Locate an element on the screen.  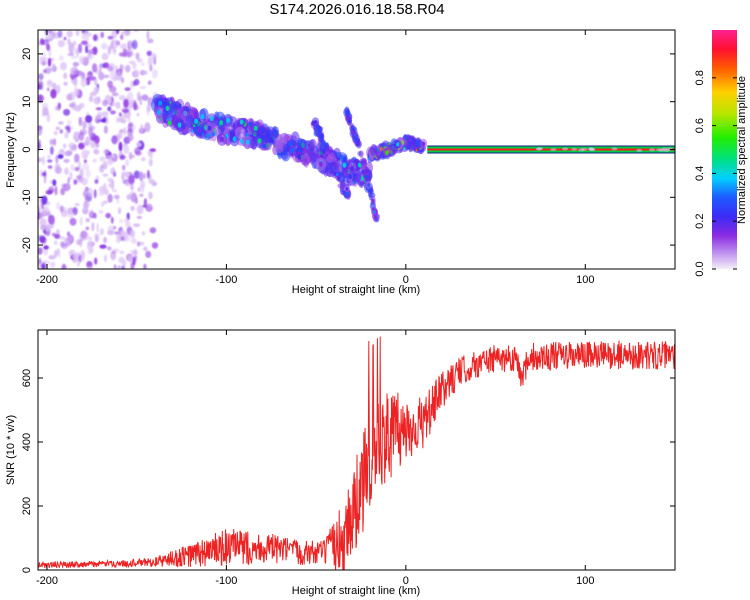
colorbar-tick-label: 0.2 is located at coordinates (700, 221).